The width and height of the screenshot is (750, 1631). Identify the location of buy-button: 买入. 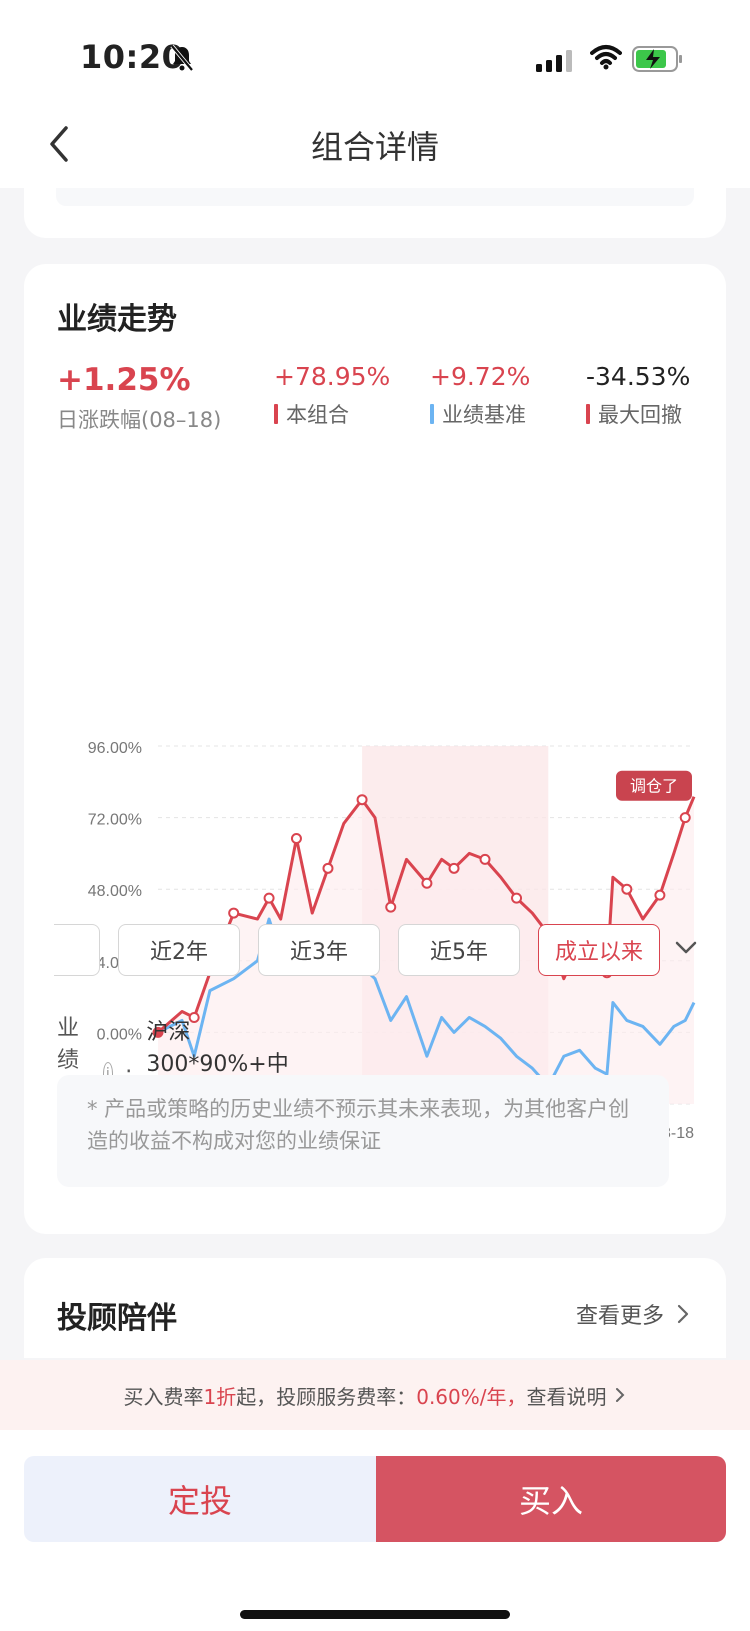
(551, 1499).